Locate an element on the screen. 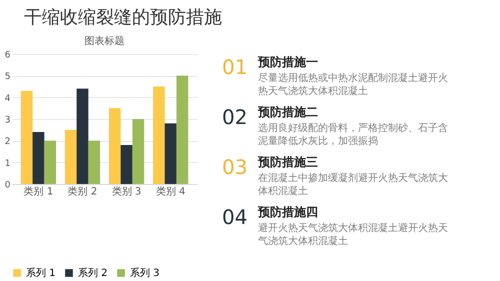  text: 选用良好级配的骨料，严格控制砂、石子含泥量降低水灰比，加强振捣 is located at coordinates (353, 134).